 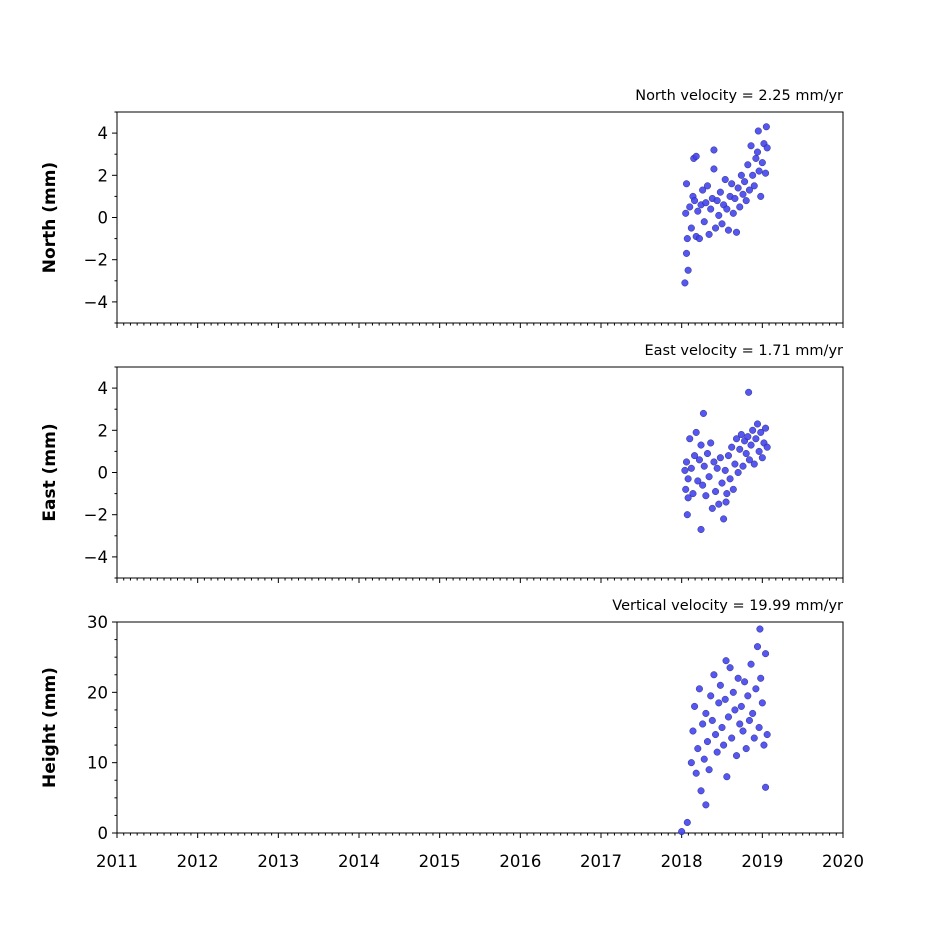 What do you see at coordinates (480, 580) in the screenshot?
I see `east-x-ticks` at bounding box center [480, 580].